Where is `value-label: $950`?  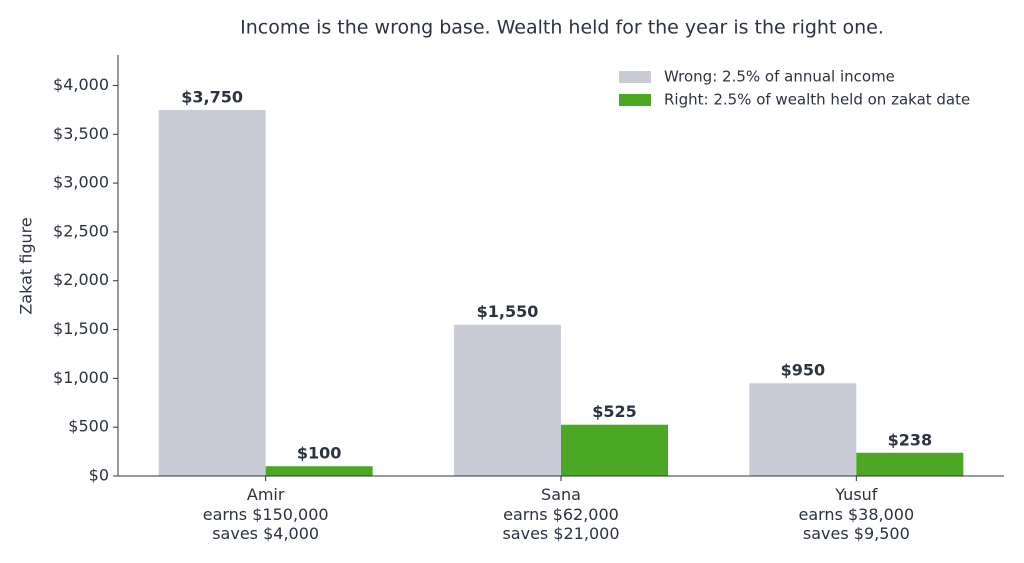 value-label: $950 is located at coordinates (803, 370).